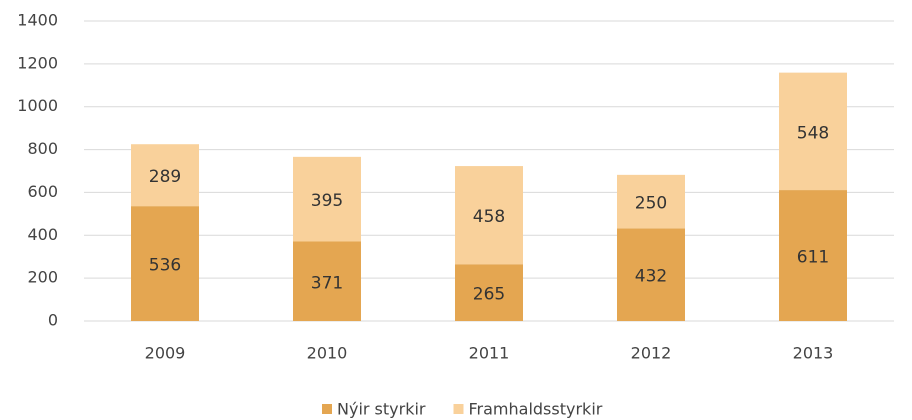 The width and height of the screenshot is (912, 420). I want to click on x-tick-label: 2011, so click(489, 353).